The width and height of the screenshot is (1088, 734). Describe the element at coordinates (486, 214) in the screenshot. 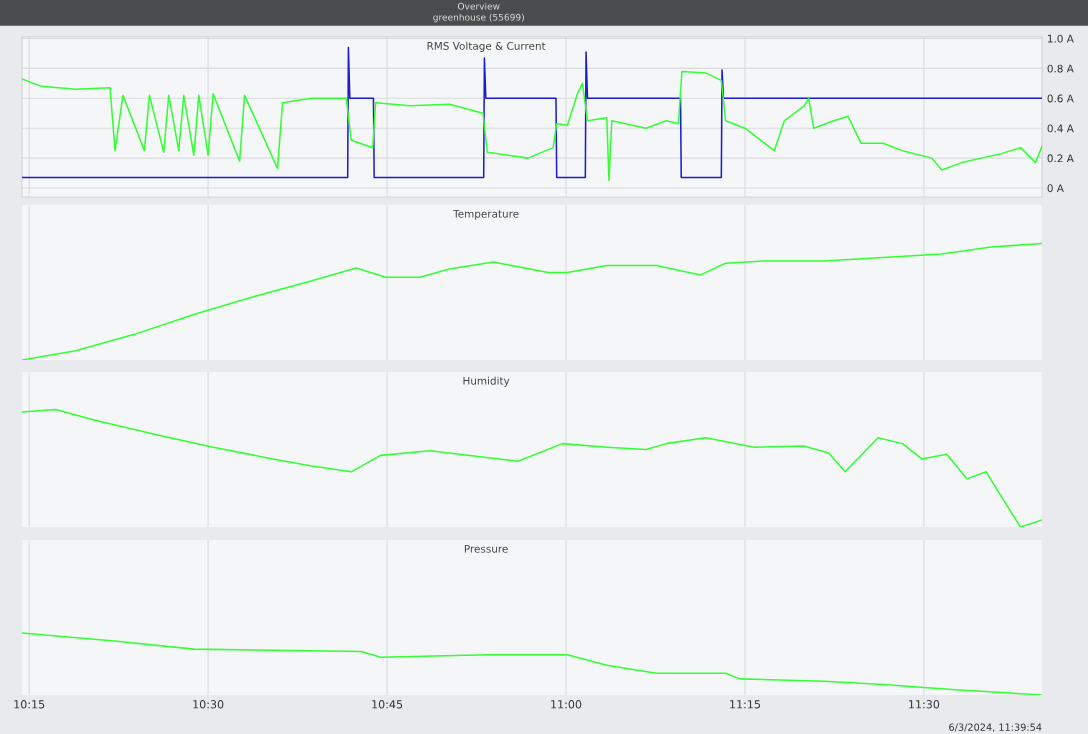

I see `chart-title: Temperature` at that location.